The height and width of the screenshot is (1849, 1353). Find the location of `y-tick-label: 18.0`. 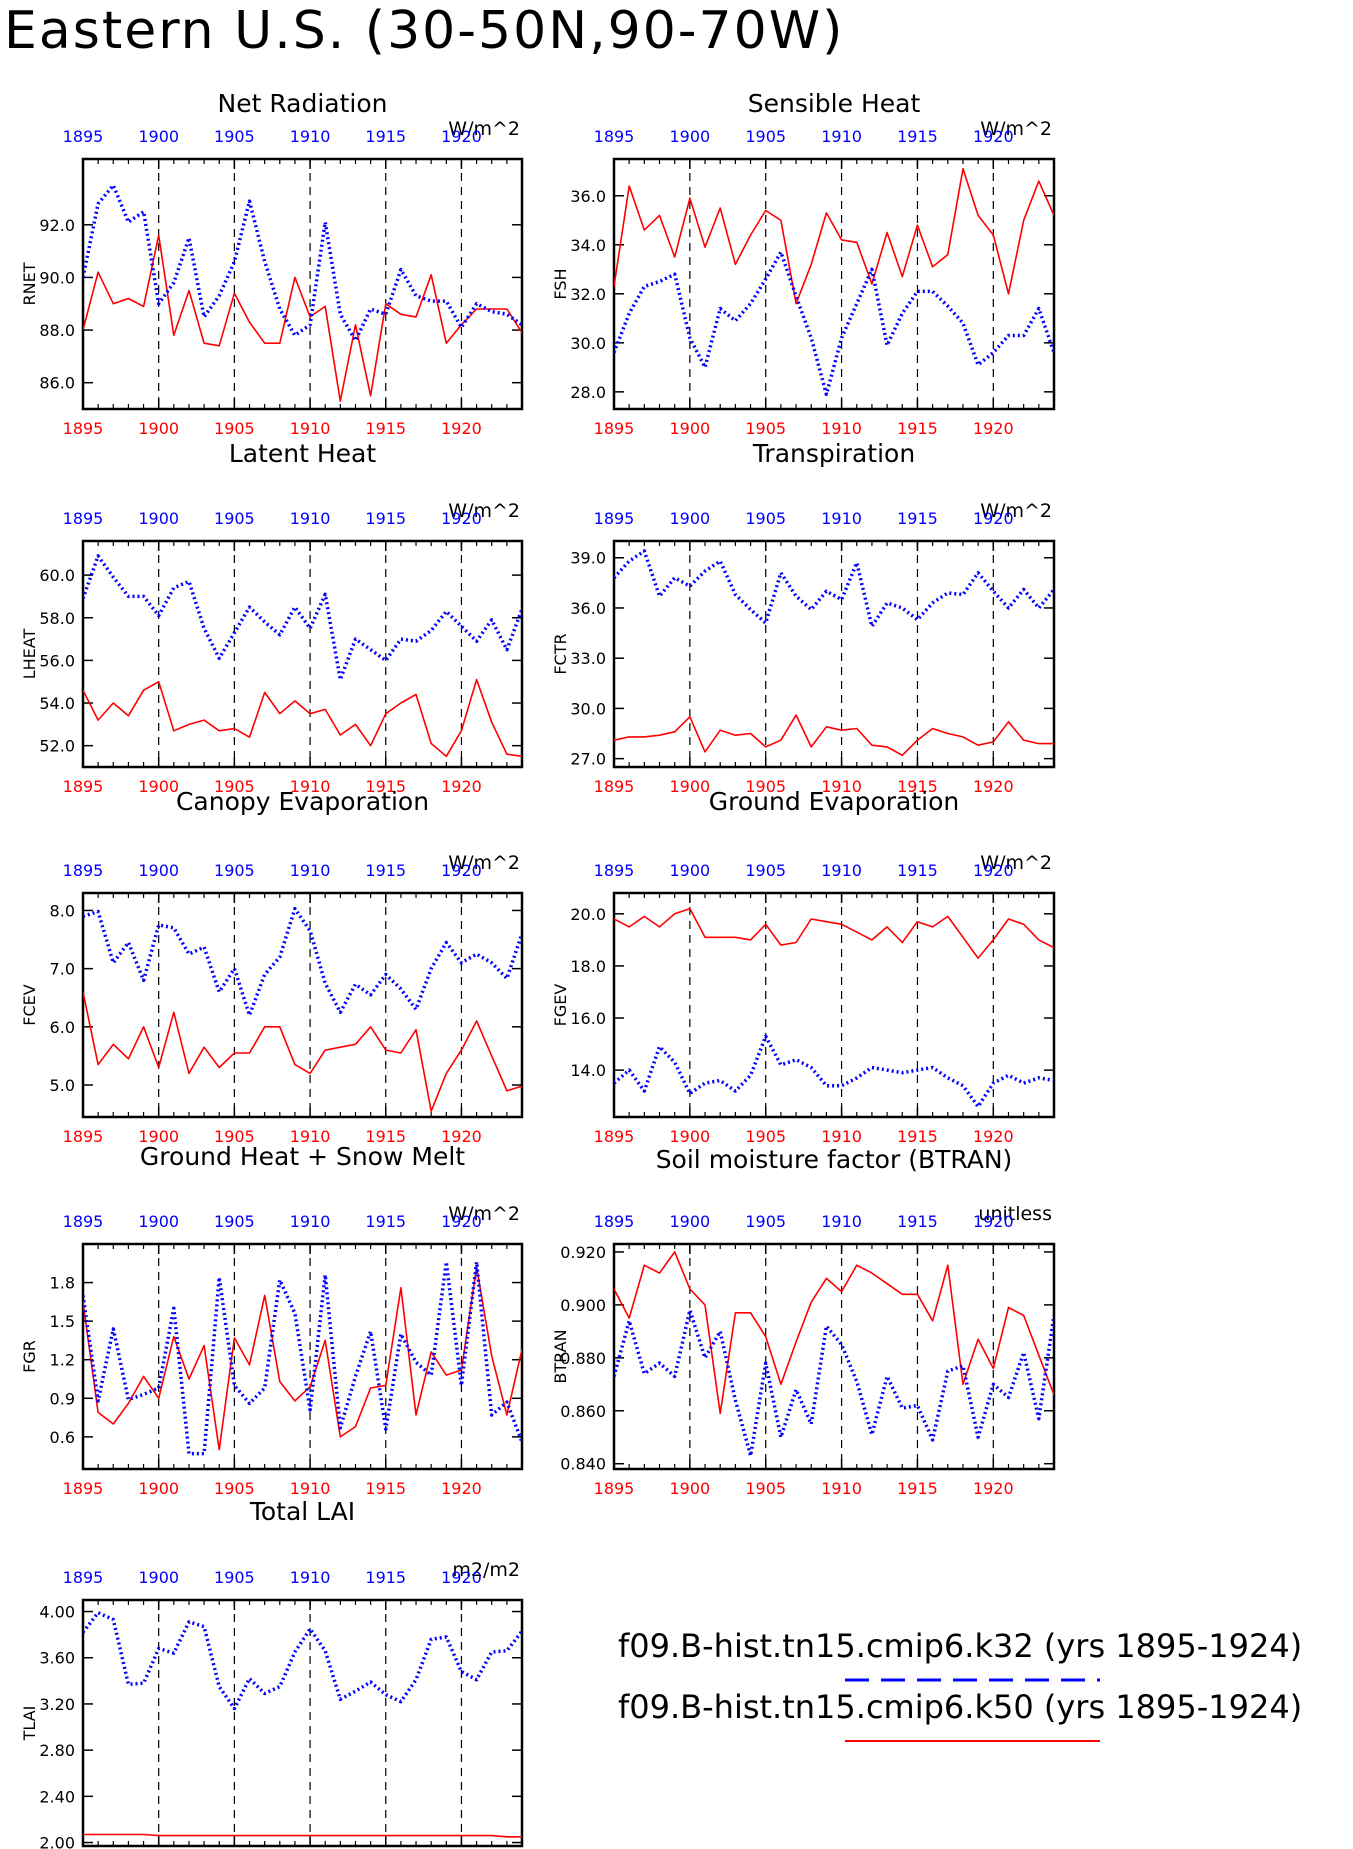

y-tick-label: 18.0 is located at coordinates (588, 966).